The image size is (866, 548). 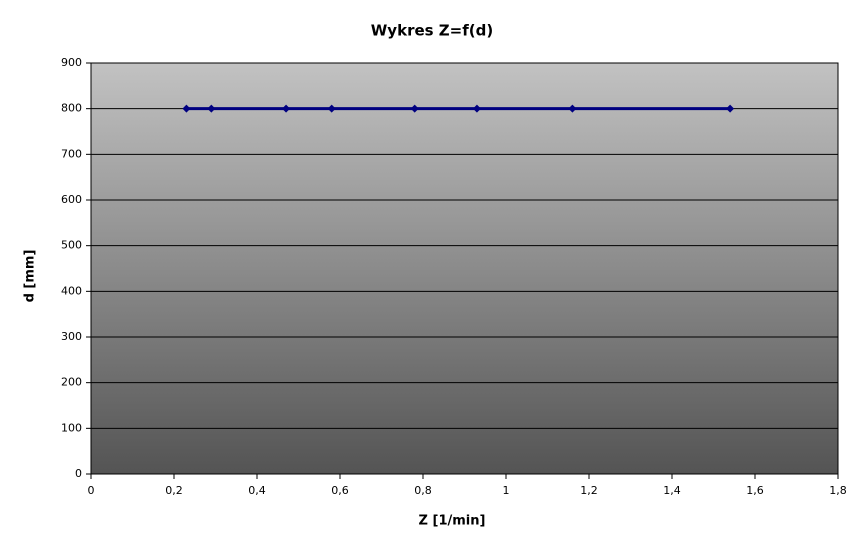 I want to click on y-tick-label: 300, so click(x=71, y=336).